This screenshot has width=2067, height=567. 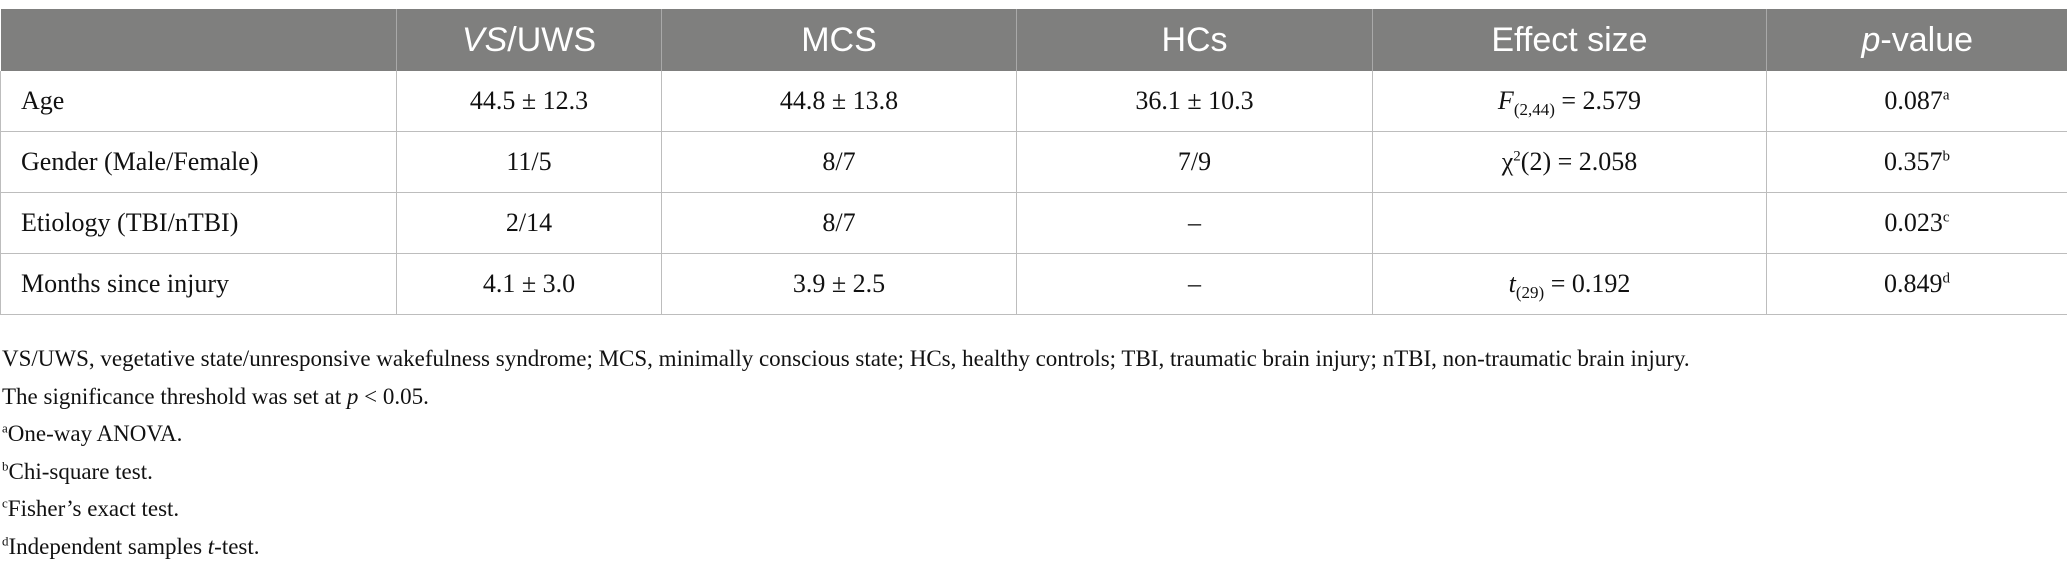 What do you see at coordinates (839, 284) in the screenshot?
I see `cell-mcs: 3.9 ± 2.5` at bounding box center [839, 284].